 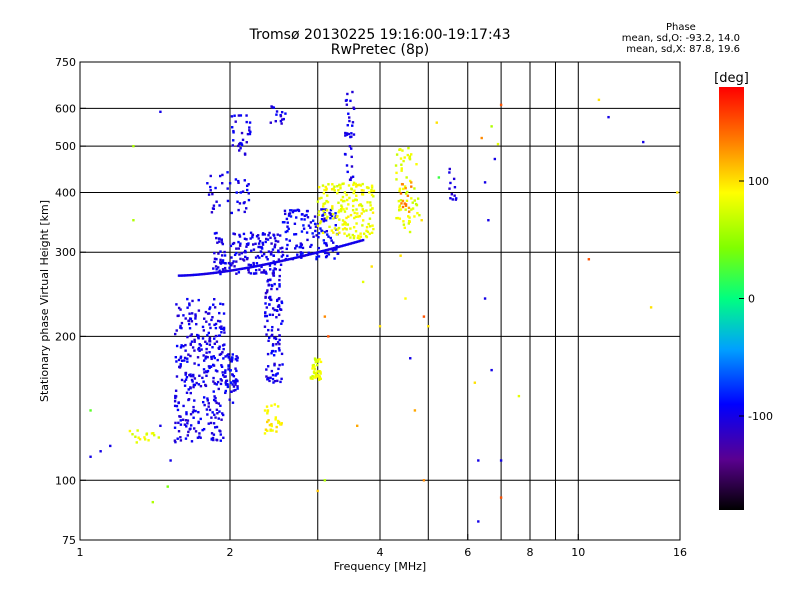 I want to click on x-tick-label: 4, so click(x=380, y=552).